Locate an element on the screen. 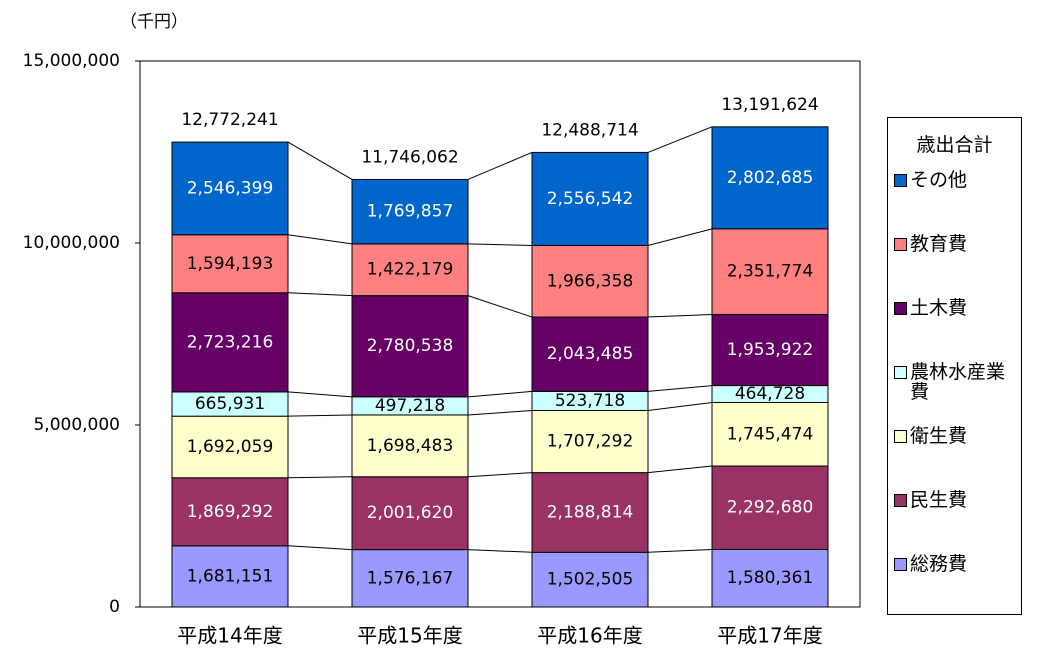  y-tick-label: 10,000,000 is located at coordinates (71, 243).